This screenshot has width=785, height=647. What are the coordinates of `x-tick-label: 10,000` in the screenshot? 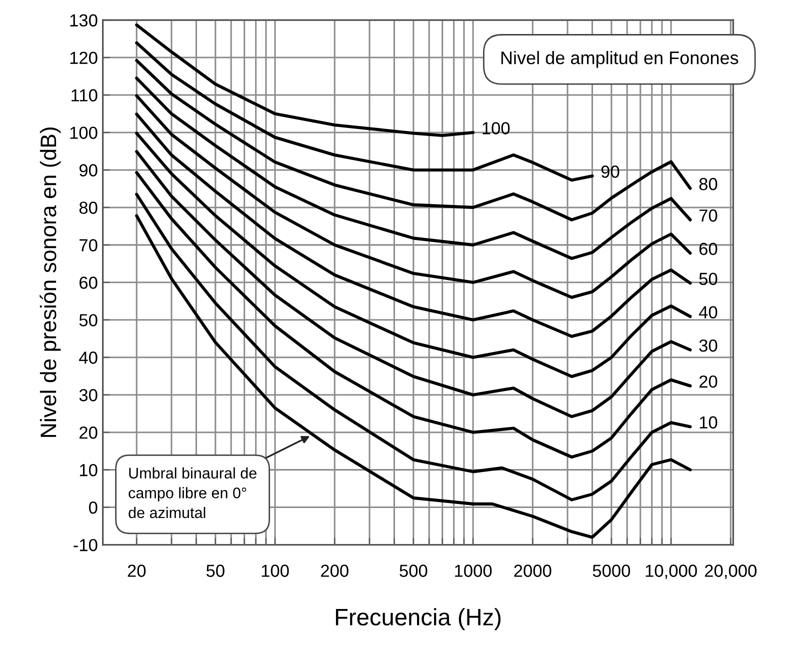 It's located at (671, 572).